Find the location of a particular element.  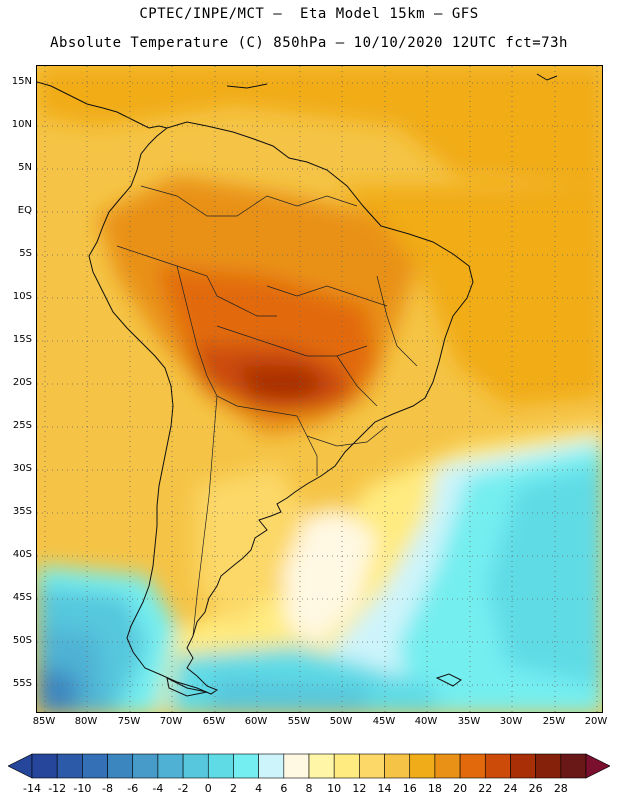

lat-label: 5S is located at coordinates (25, 253).